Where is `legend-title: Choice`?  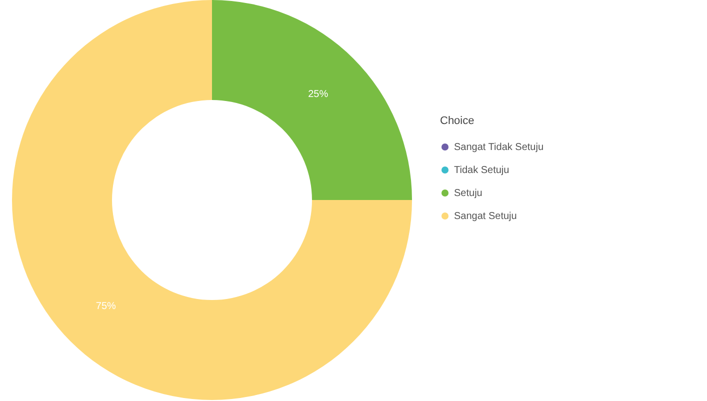
legend-title: Choice is located at coordinates (457, 121).